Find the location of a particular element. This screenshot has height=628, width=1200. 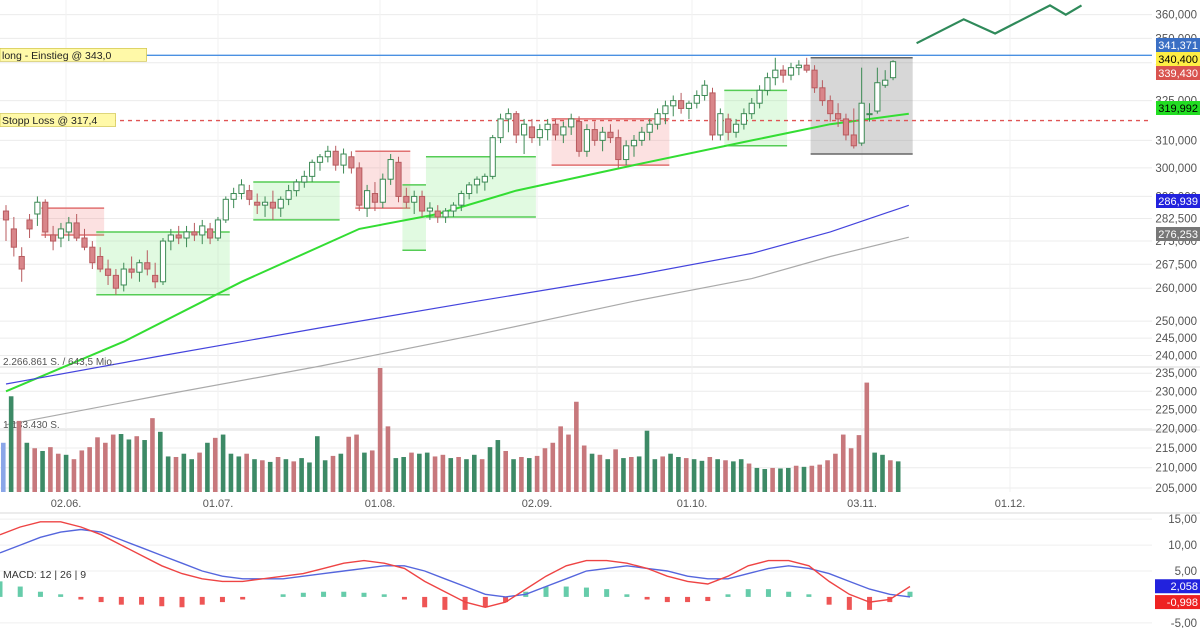

macd-tag-box is located at coordinates (1177, 602).